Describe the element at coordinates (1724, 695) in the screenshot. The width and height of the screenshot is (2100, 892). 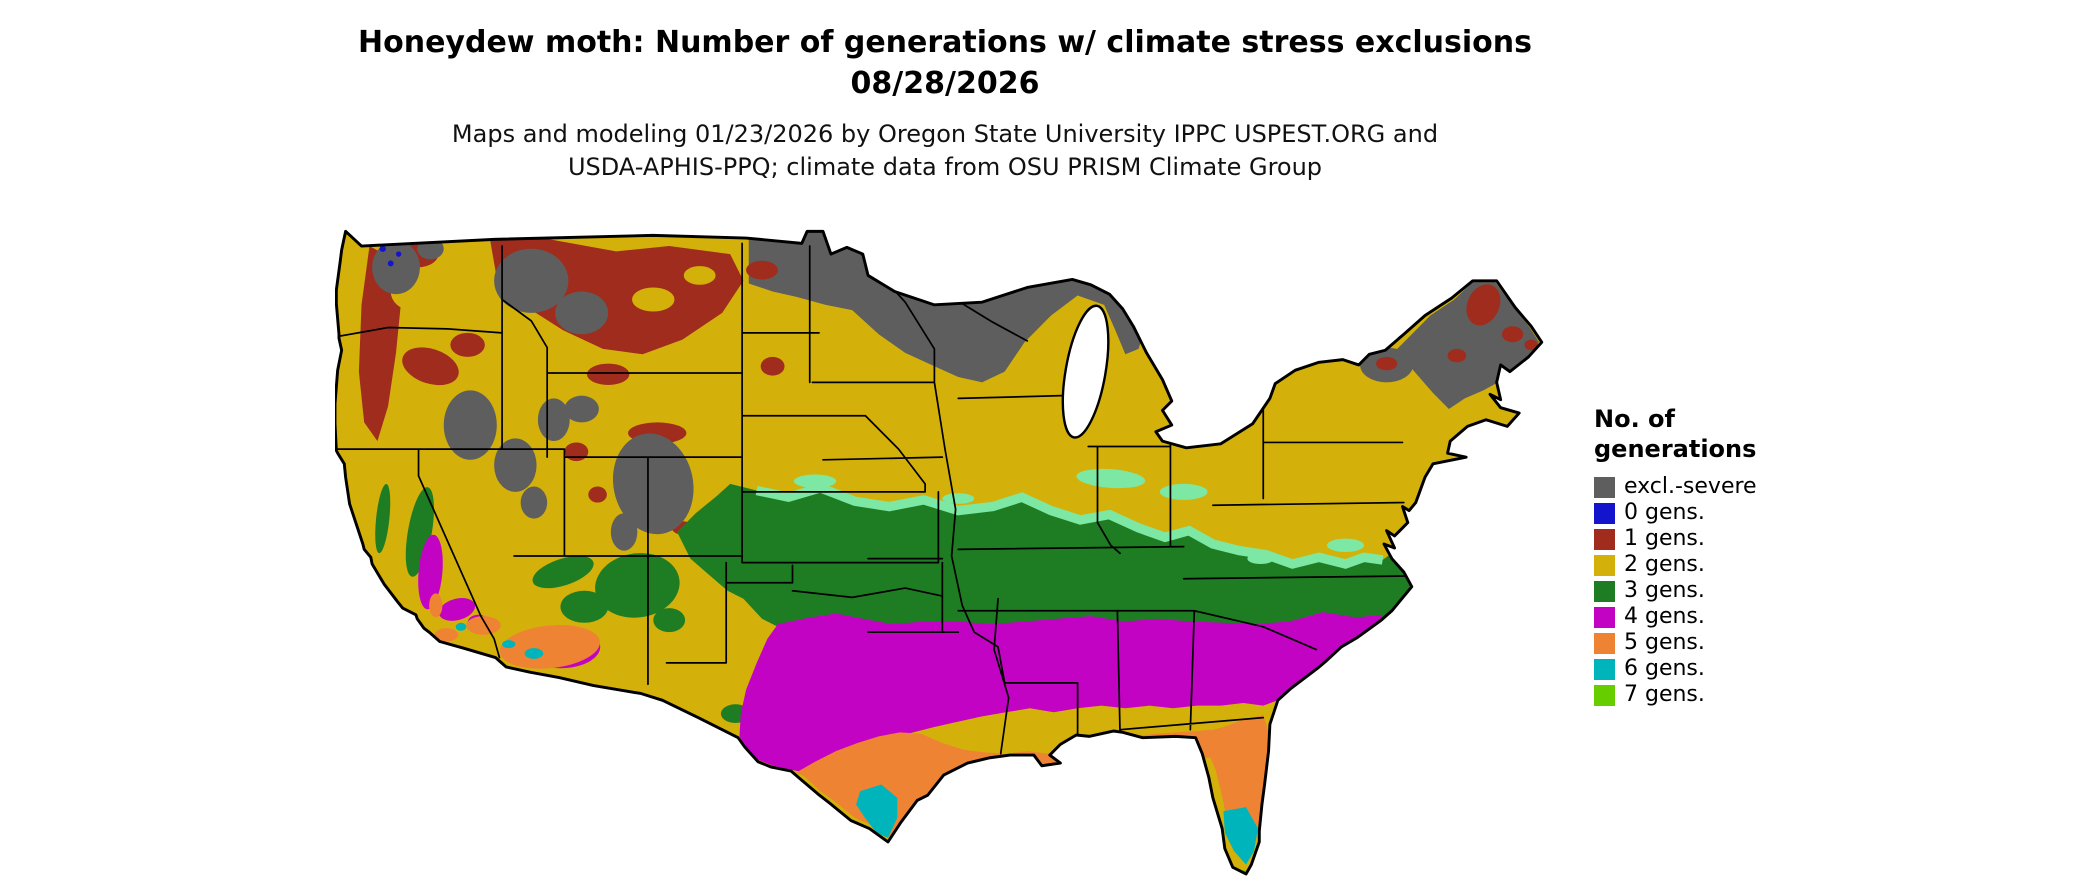
I see `legend-item: 7 gens.` at that location.